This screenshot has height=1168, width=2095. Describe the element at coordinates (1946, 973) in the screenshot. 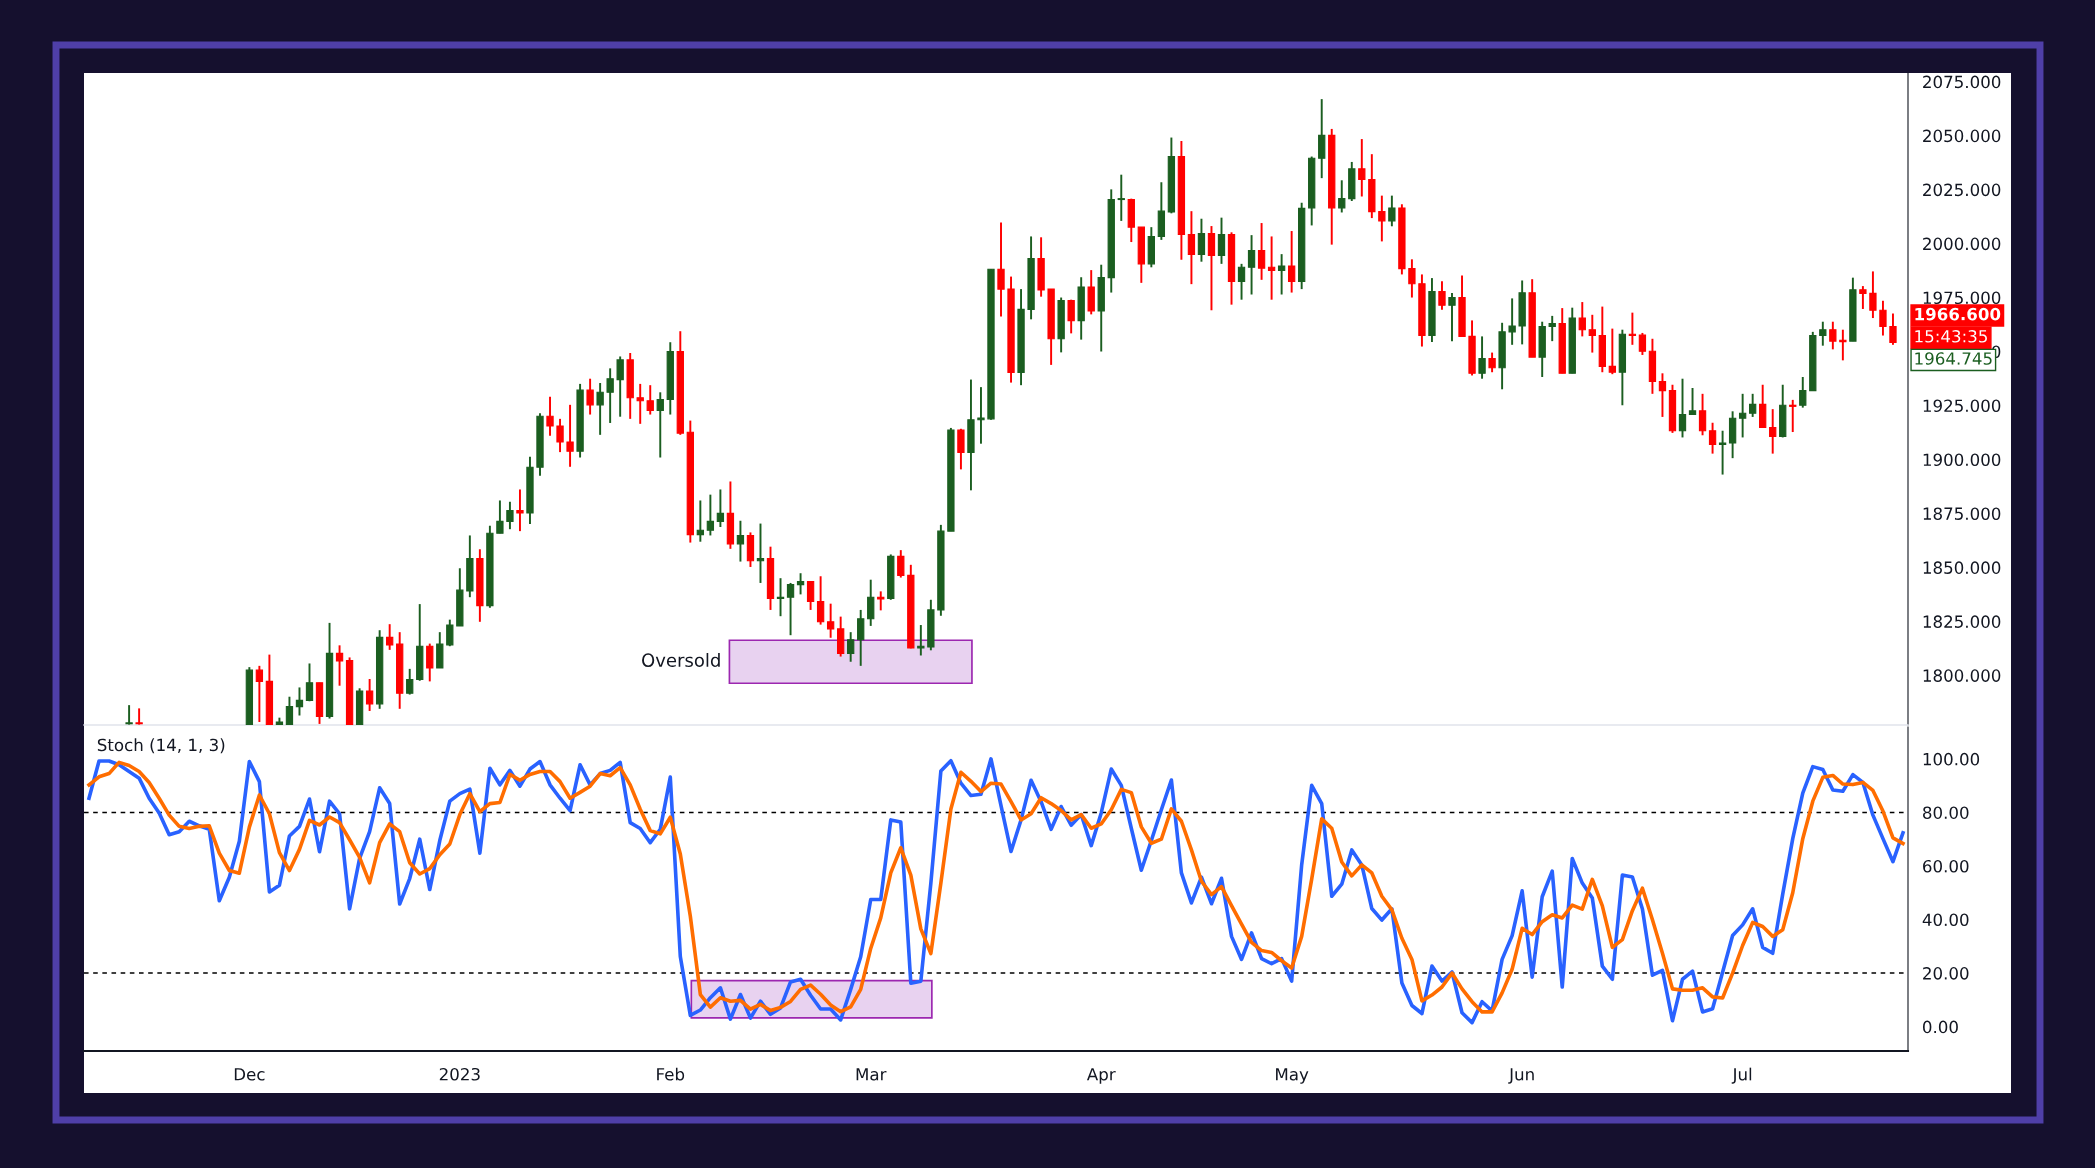

I see `y-tick-label: 20.00` at that location.